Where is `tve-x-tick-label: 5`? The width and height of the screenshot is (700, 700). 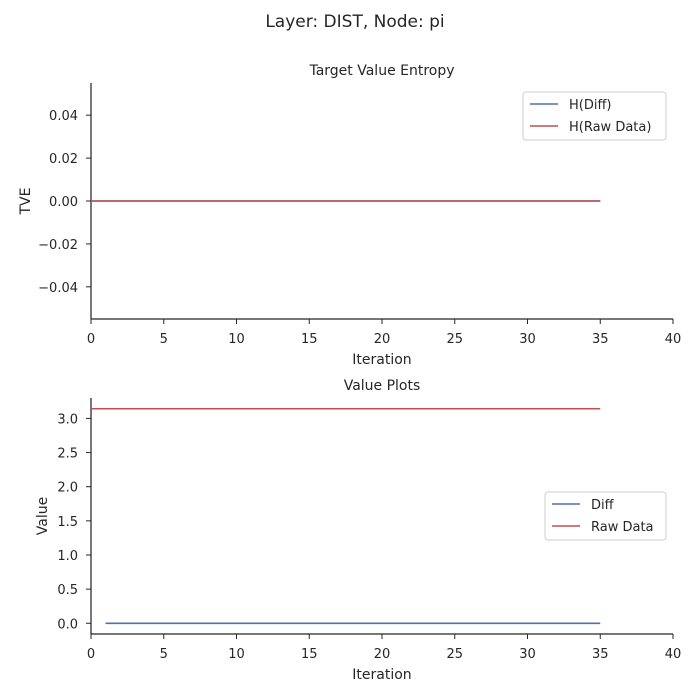 tve-x-tick-label: 5 is located at coordinates (164, 339).